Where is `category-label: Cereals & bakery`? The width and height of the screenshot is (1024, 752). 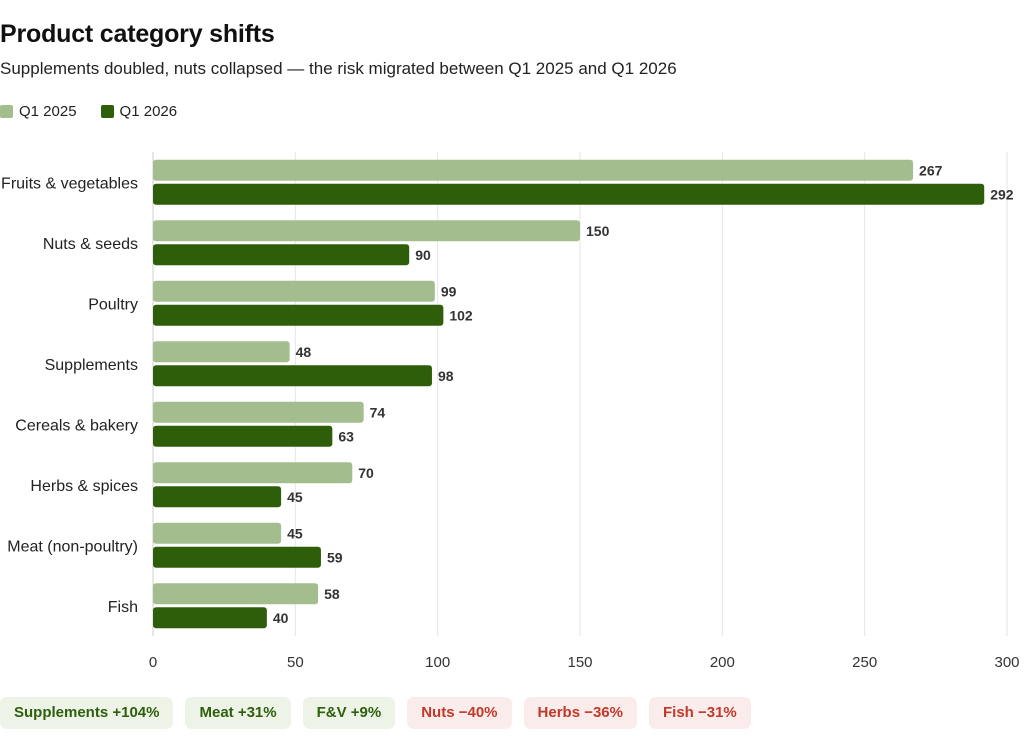
category-label: Cereals & bakery is located at coordinates (76, 425).